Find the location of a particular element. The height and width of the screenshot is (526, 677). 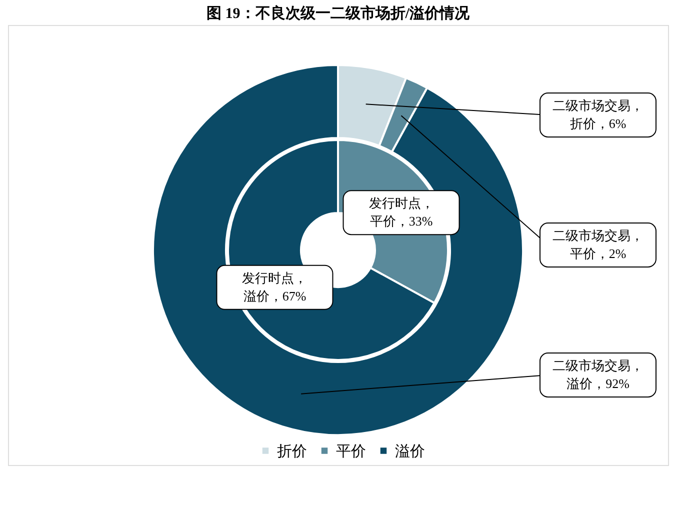

legend-label: 平价 is located at coordinates (351, 451).